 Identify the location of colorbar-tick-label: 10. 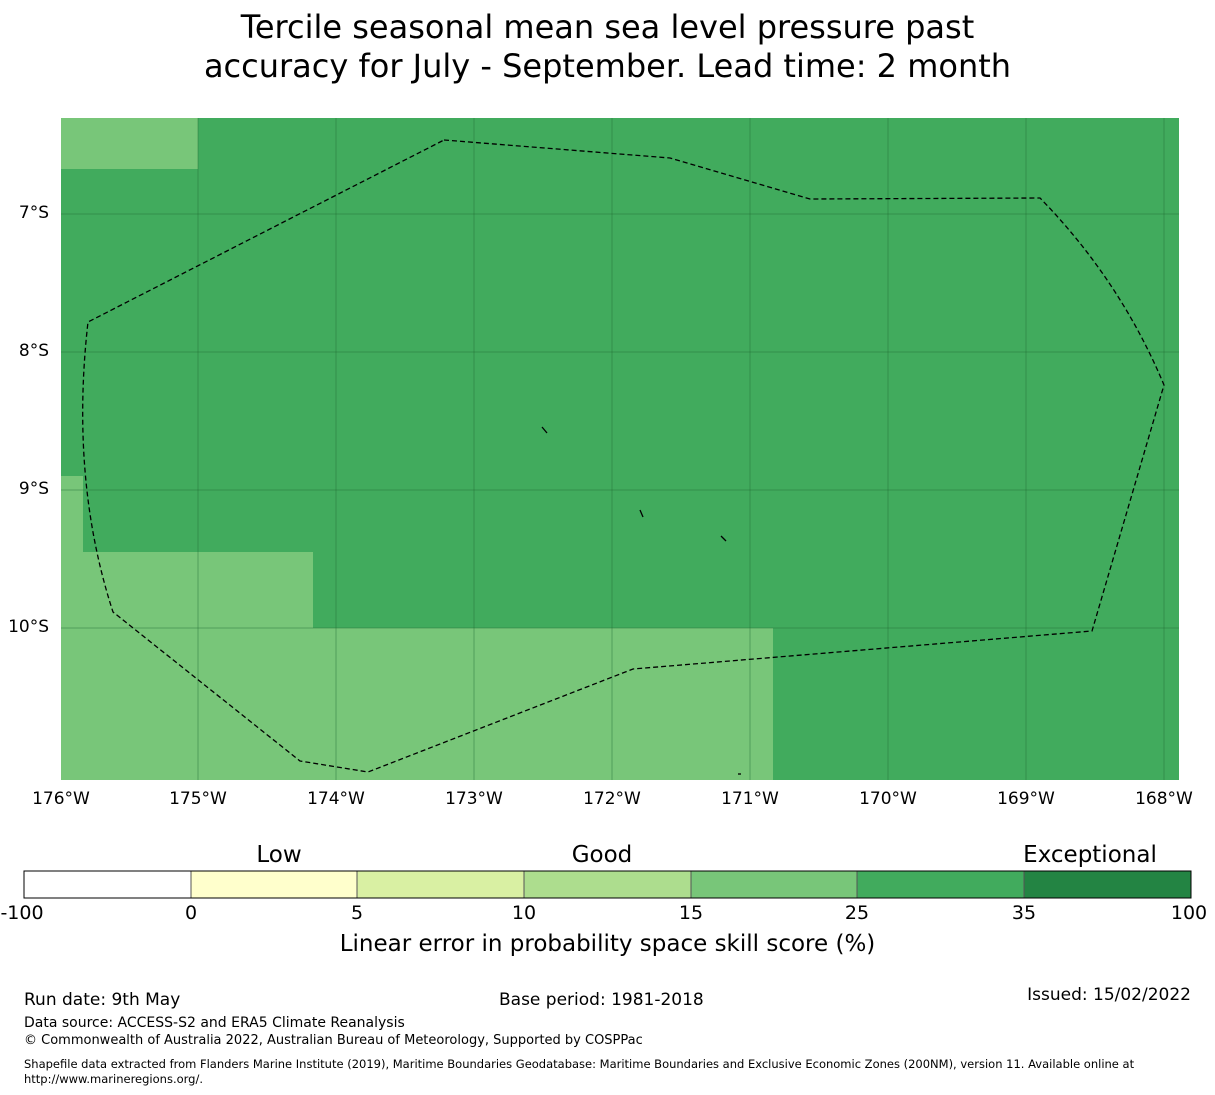
(524, 913).